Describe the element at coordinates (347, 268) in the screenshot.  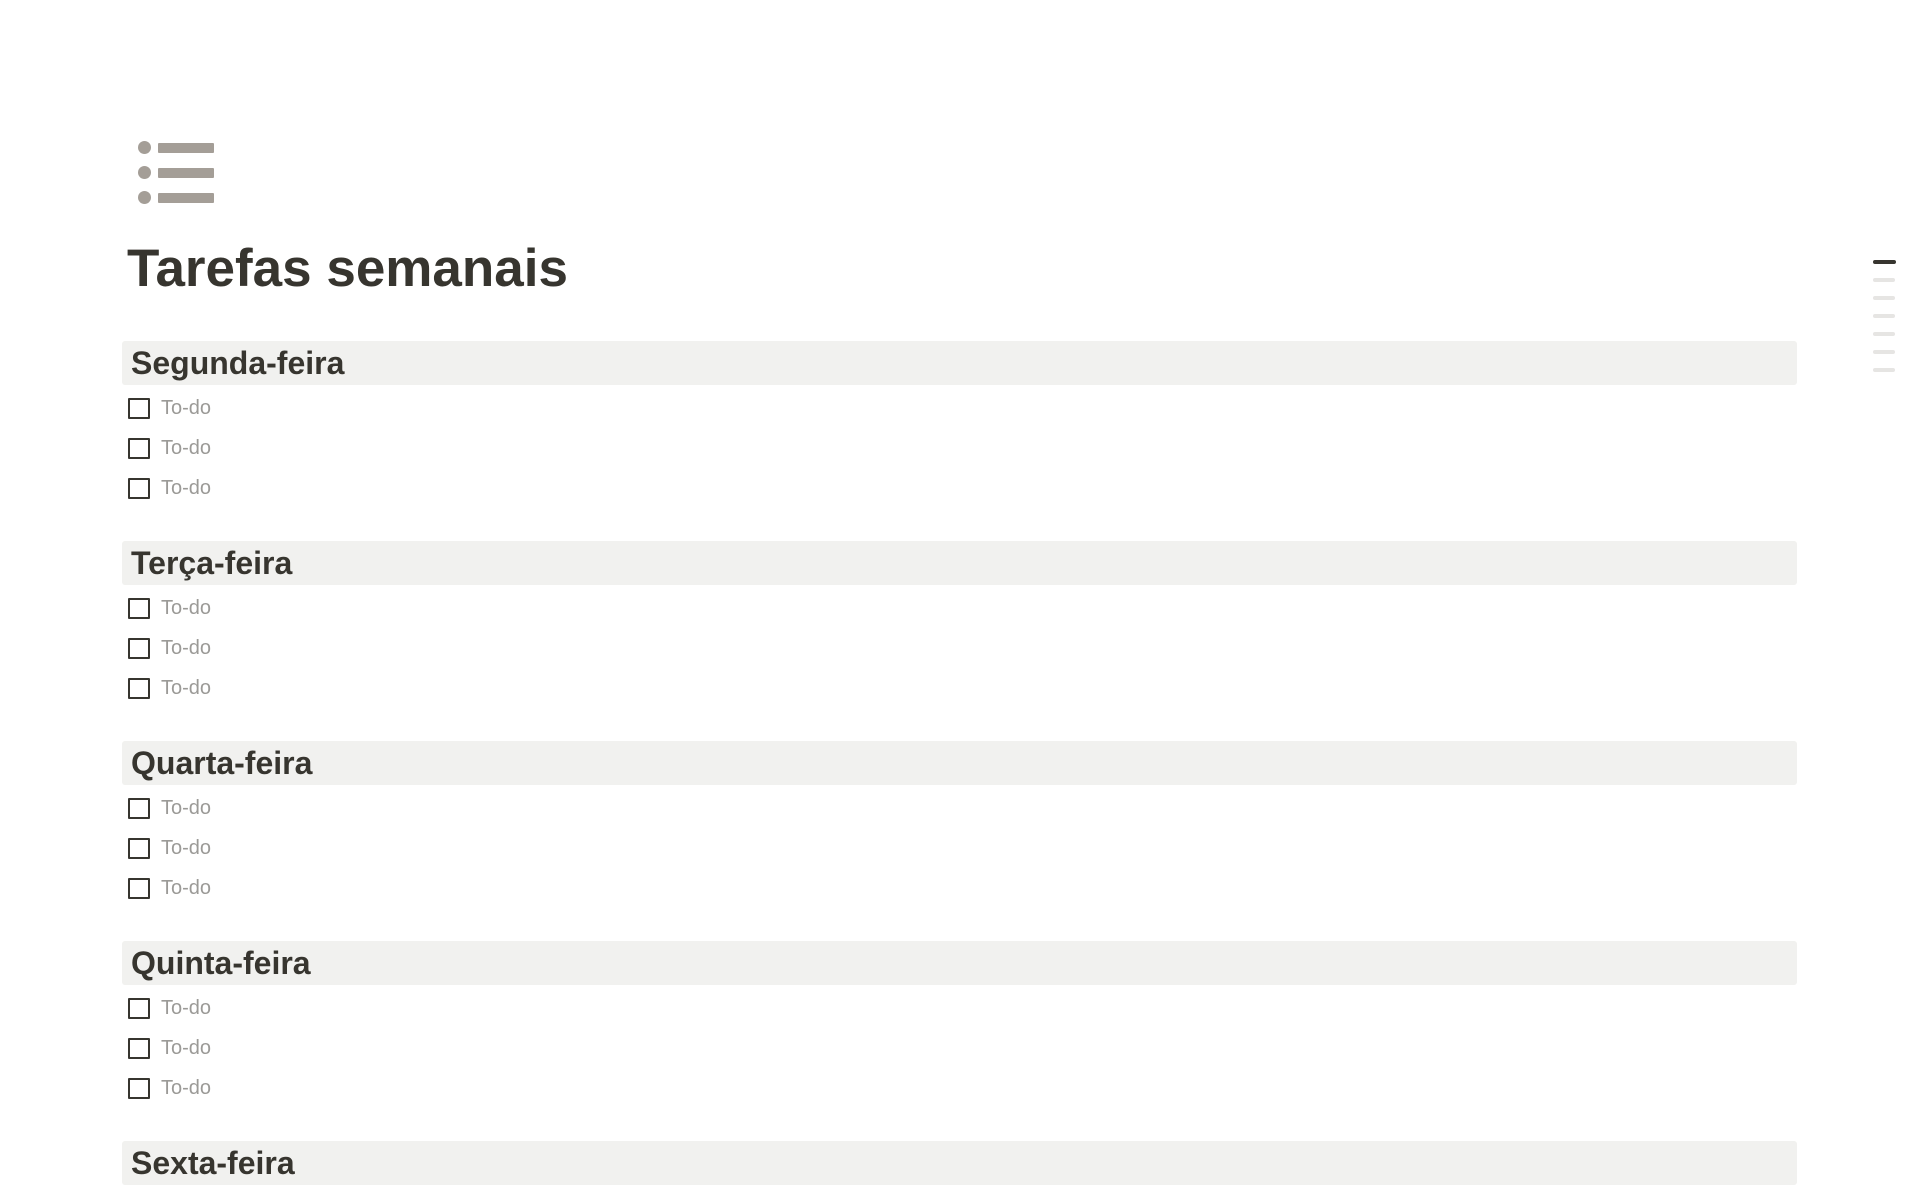
I see `page-title: Tarefas semanais` at that location.